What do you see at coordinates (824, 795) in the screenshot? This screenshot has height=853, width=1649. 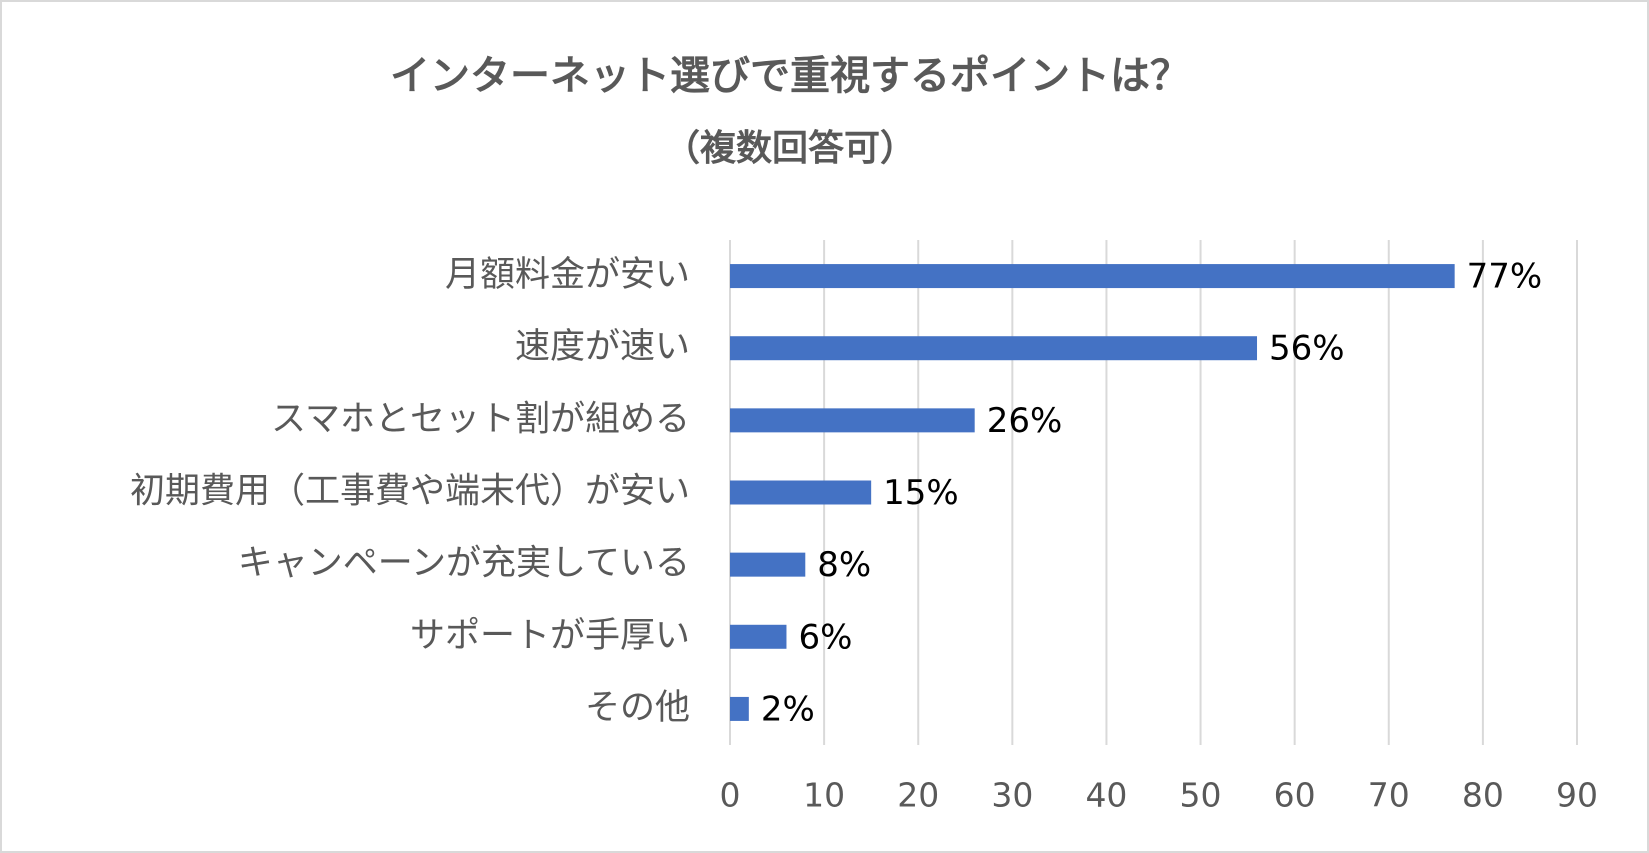 I see `x-tick-label: 10` at bounding box center [824, 795].